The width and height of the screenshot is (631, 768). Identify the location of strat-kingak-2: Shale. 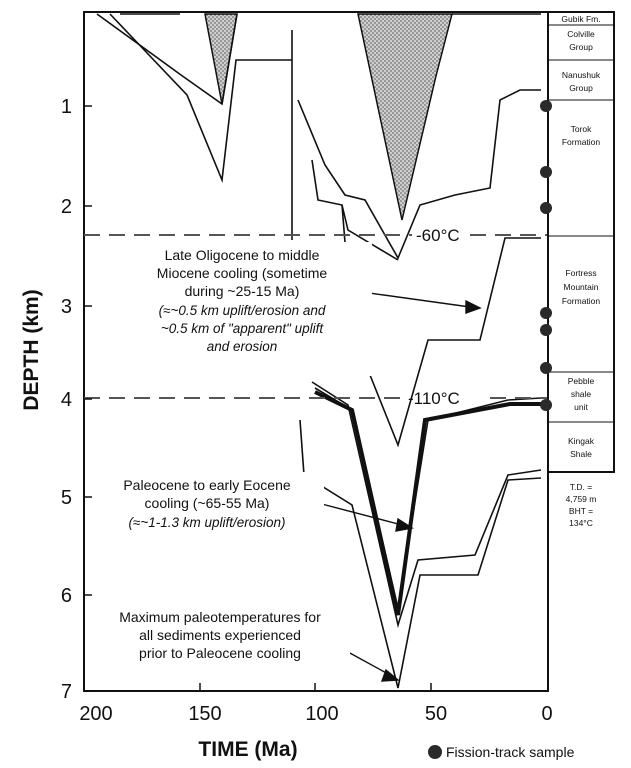
(581, 454).